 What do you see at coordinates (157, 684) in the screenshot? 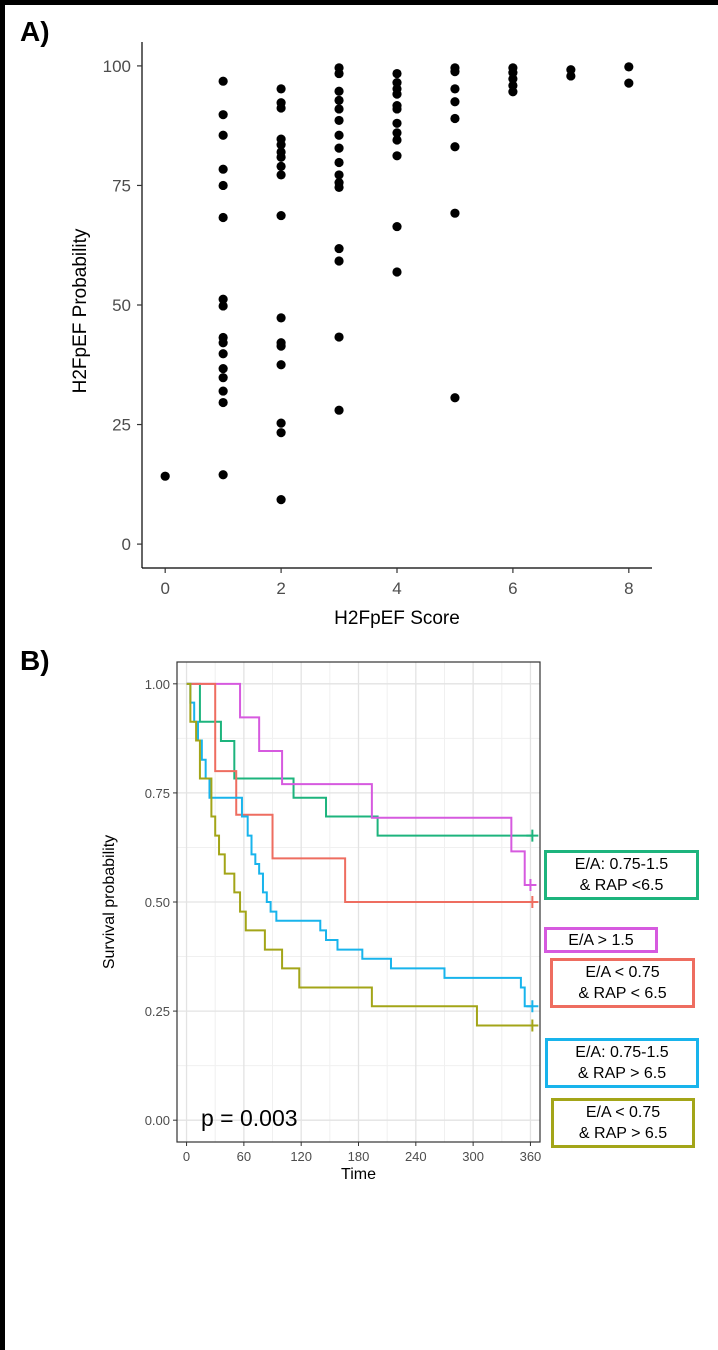
I see `y-tick-label: 1.00` at bounding box center [157, 684].